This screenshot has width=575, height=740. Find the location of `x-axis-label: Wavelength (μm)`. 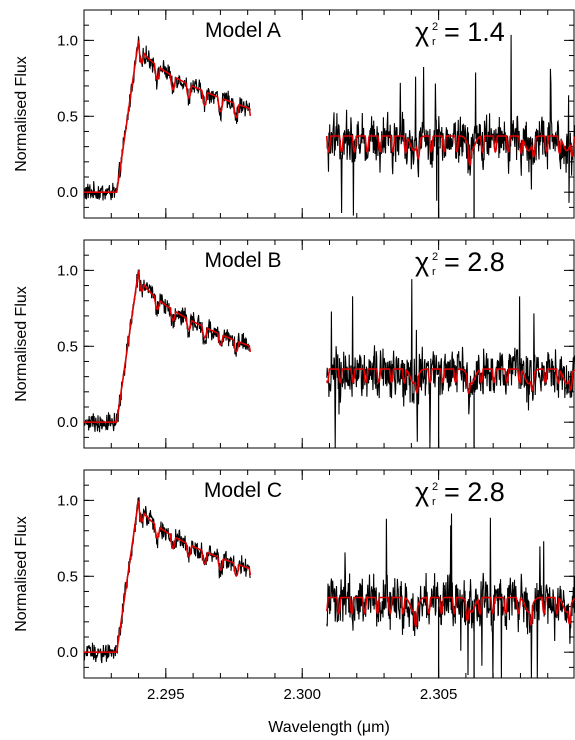

x-axis-label: Wavelength (μm) is located at coordinates (329, 727).